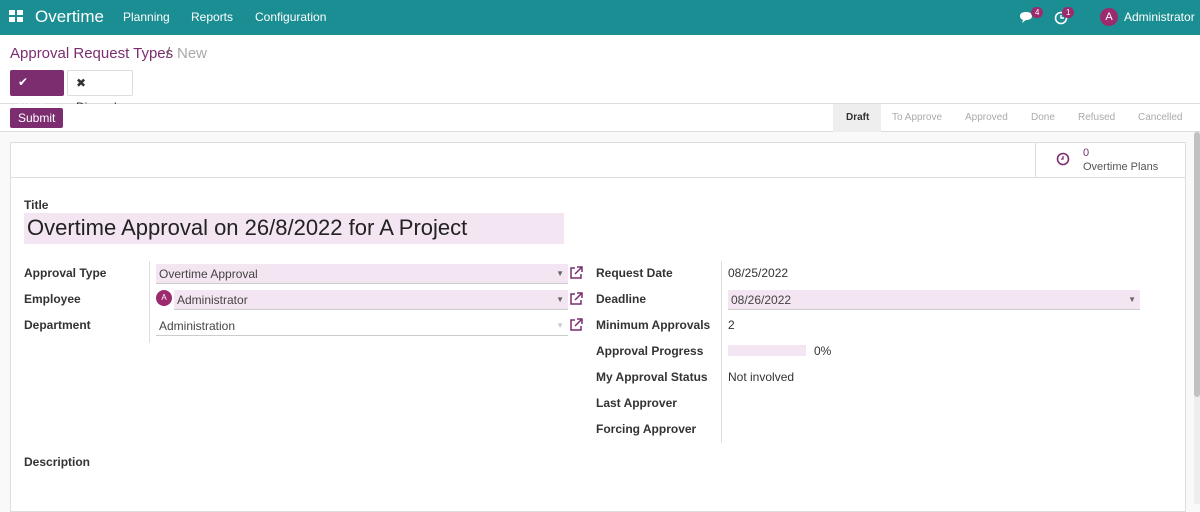  Describe the element at coordinates (767, 350) in the screenshot. I see `progress-track` at that location.